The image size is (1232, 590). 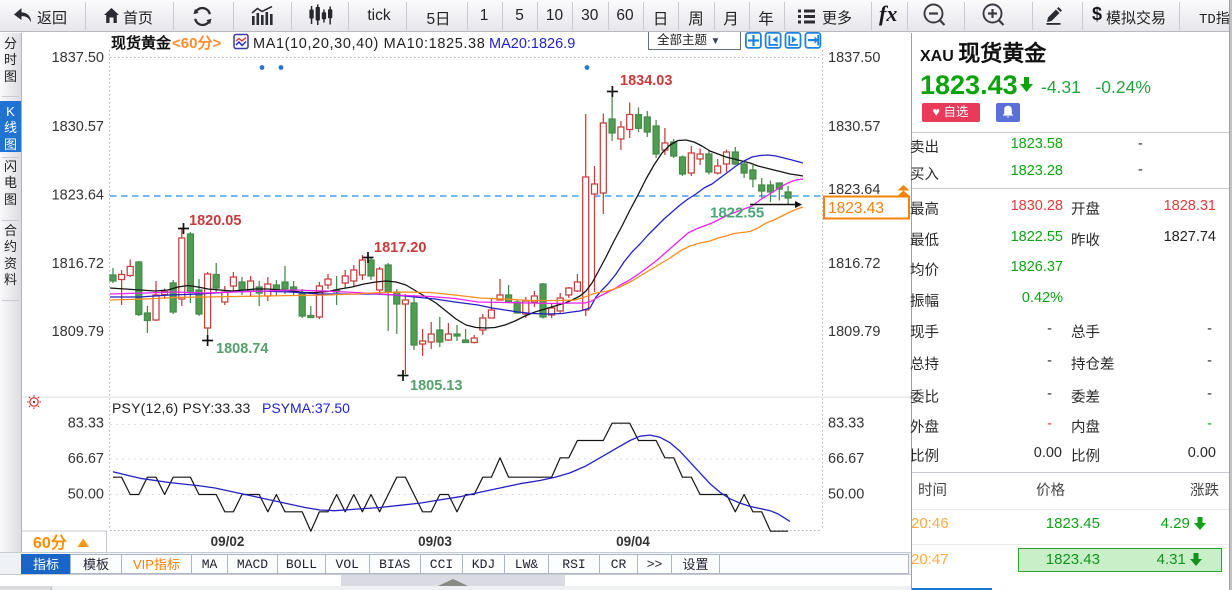 What do you see at coordinates (50, 543) in the screenshot?
I see `svg-text: 60分` at bounding box center [50, 543].